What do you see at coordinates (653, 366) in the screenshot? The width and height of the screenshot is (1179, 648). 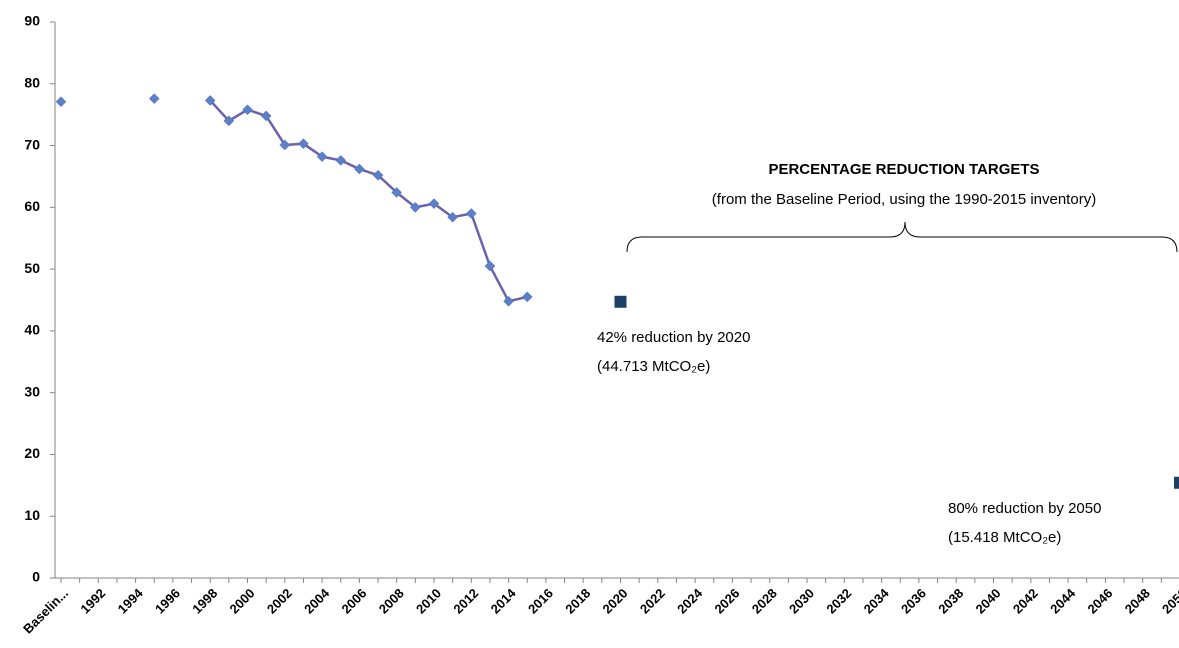 I see `annotation: (44.713 MtCO₂e)` at bounding box center [653, 366].